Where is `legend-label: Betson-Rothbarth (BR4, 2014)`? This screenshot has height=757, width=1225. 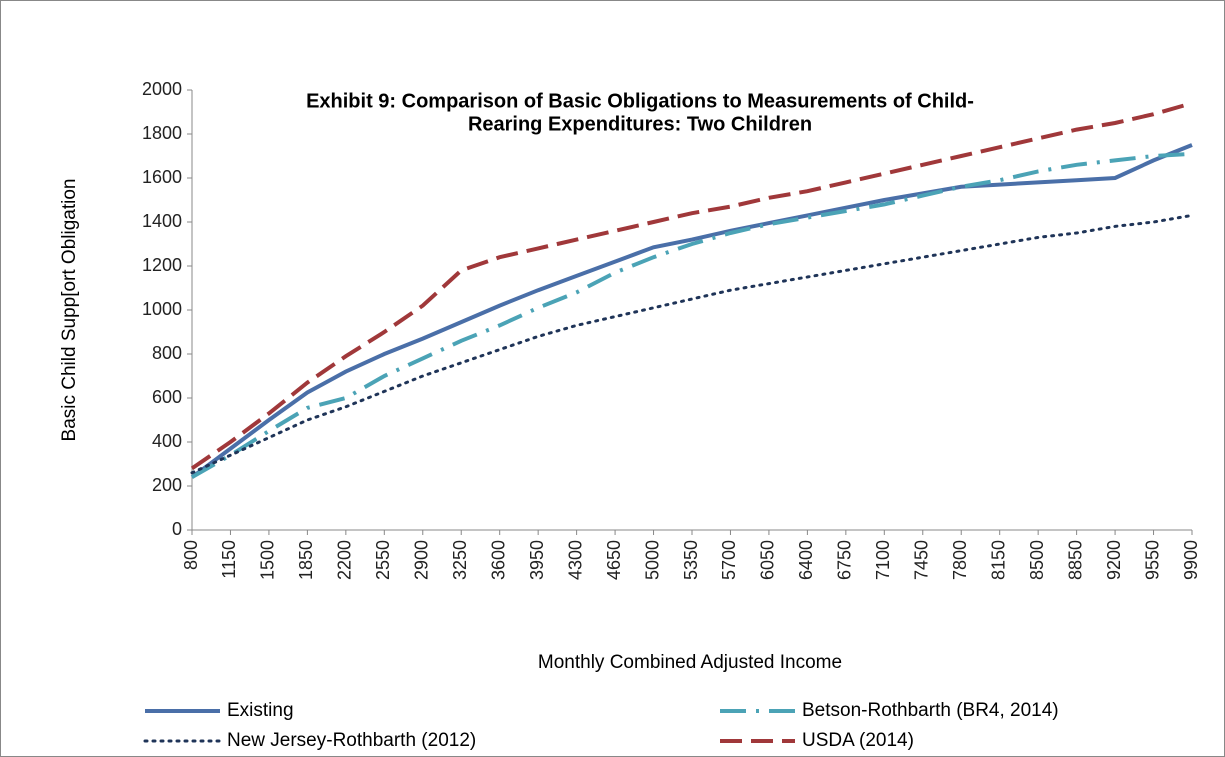 legend-label: Betson-Rothbarth (BR4, 2014) is located at coordinates (930, 710).